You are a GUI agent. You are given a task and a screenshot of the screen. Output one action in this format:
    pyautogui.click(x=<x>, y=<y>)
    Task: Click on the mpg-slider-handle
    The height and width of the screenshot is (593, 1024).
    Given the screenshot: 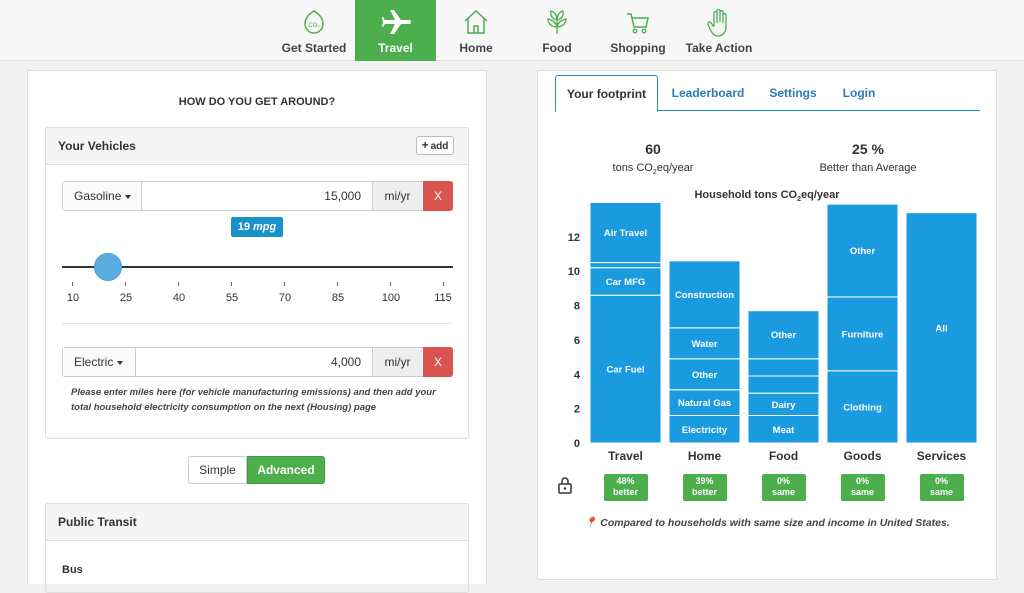 What is the action you would take?
    pyautogui.click(x=108, y=267)
    